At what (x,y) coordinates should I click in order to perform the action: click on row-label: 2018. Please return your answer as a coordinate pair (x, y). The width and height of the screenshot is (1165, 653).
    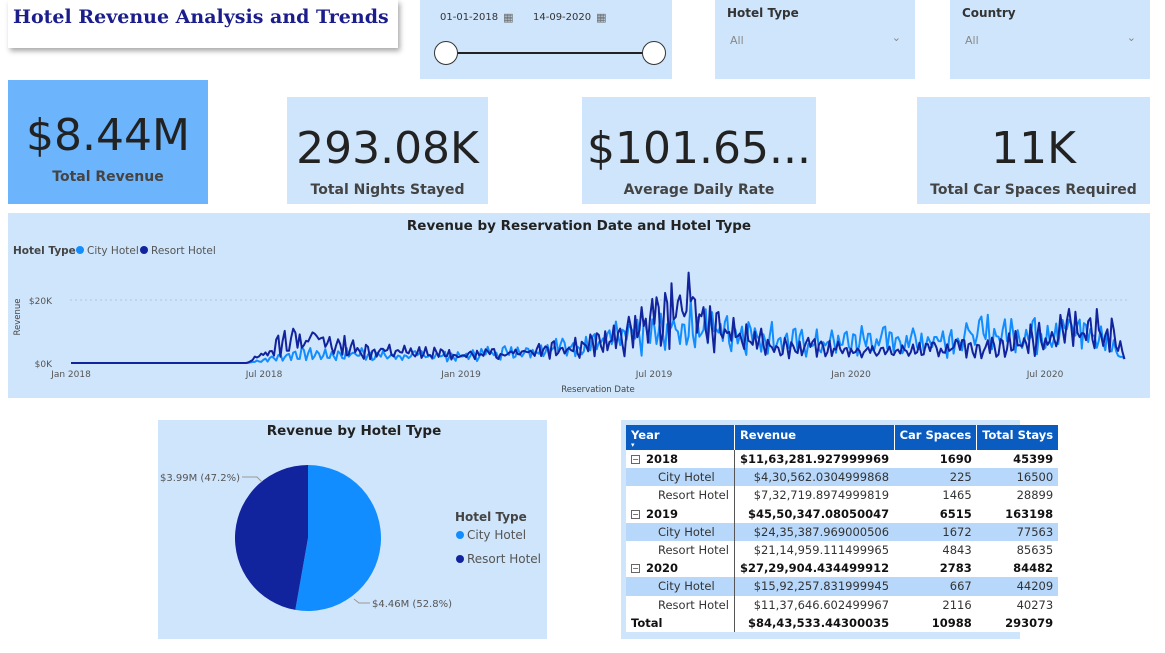
    Looking at the image, I should click on (662, 459).